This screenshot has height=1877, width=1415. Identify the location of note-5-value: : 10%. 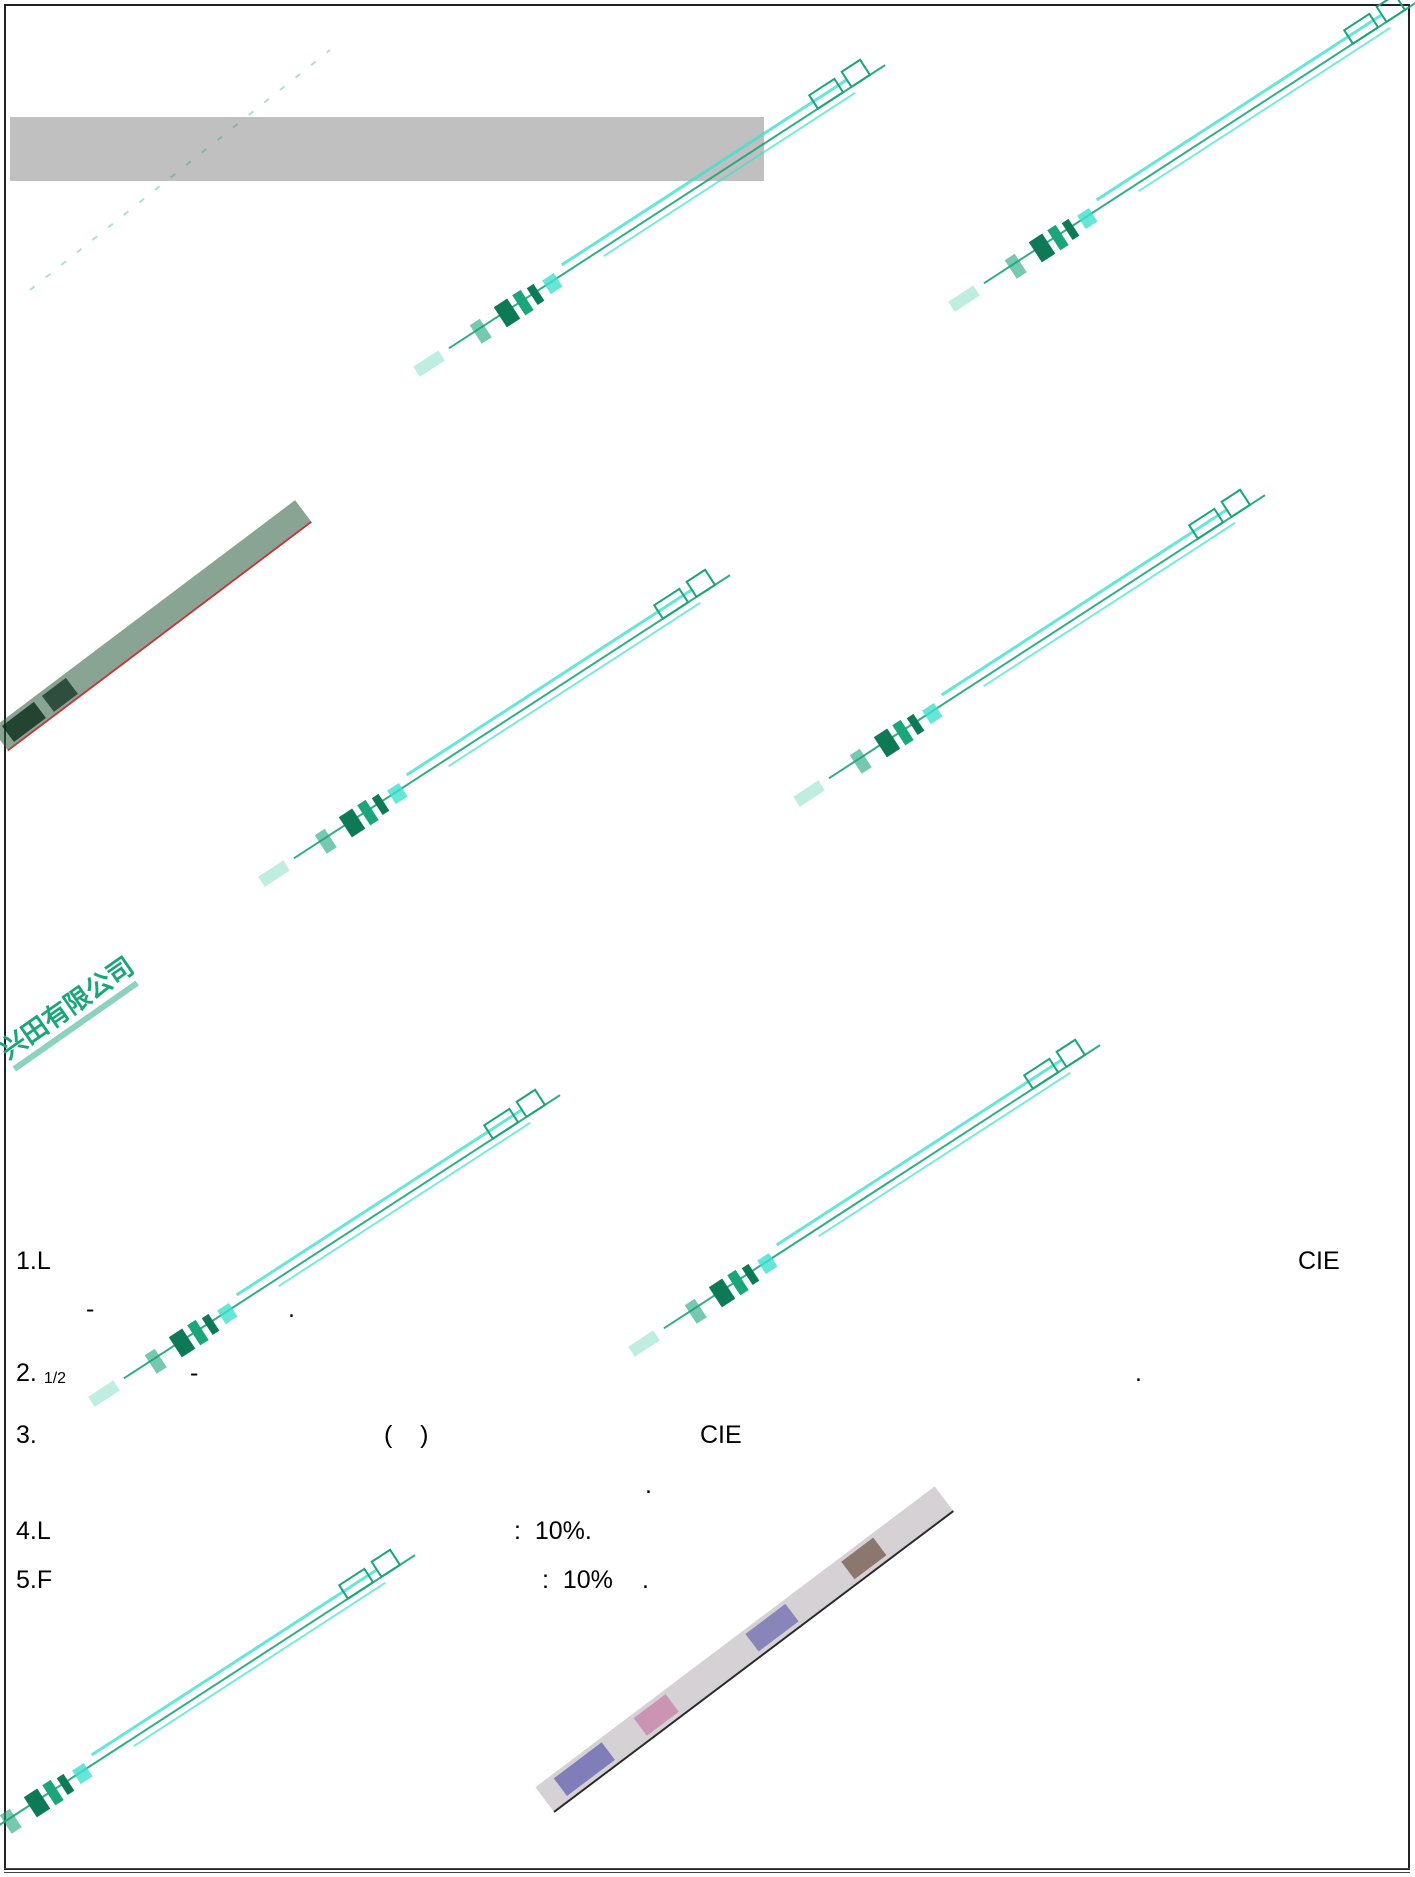
(577, 1580).